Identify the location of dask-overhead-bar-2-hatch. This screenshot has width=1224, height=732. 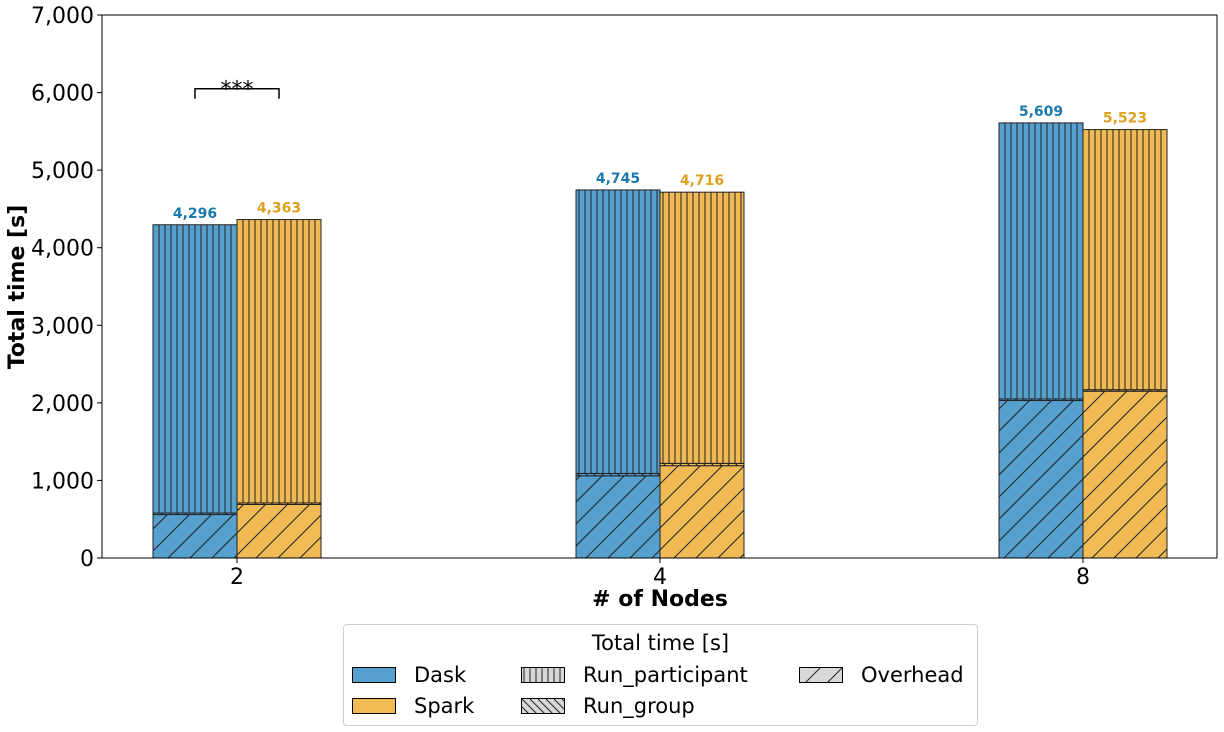
(195, 536).